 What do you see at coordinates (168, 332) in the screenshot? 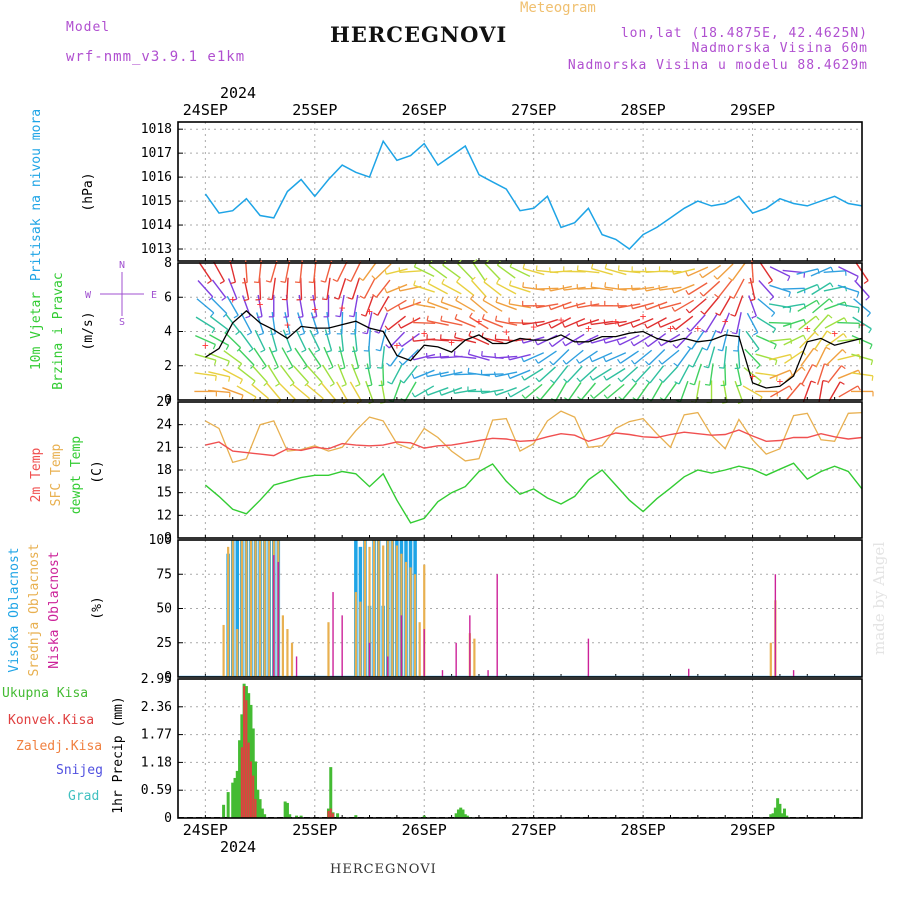
I see `y-tick-label: 4` at bounding box center [168, 332].